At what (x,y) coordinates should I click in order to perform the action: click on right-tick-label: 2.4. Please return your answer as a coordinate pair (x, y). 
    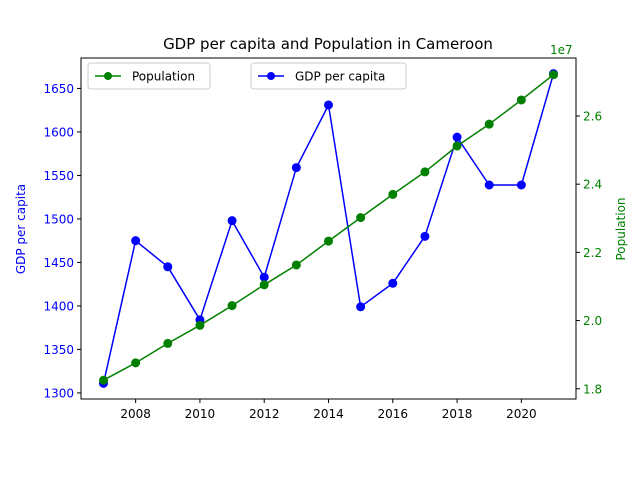
    Looking at the image, I should click on (592, 185).